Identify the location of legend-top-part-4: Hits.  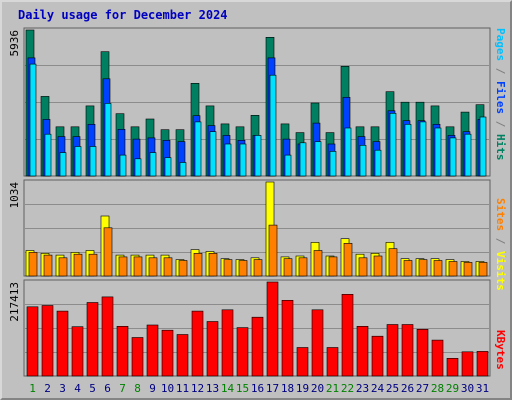
(500, 147).